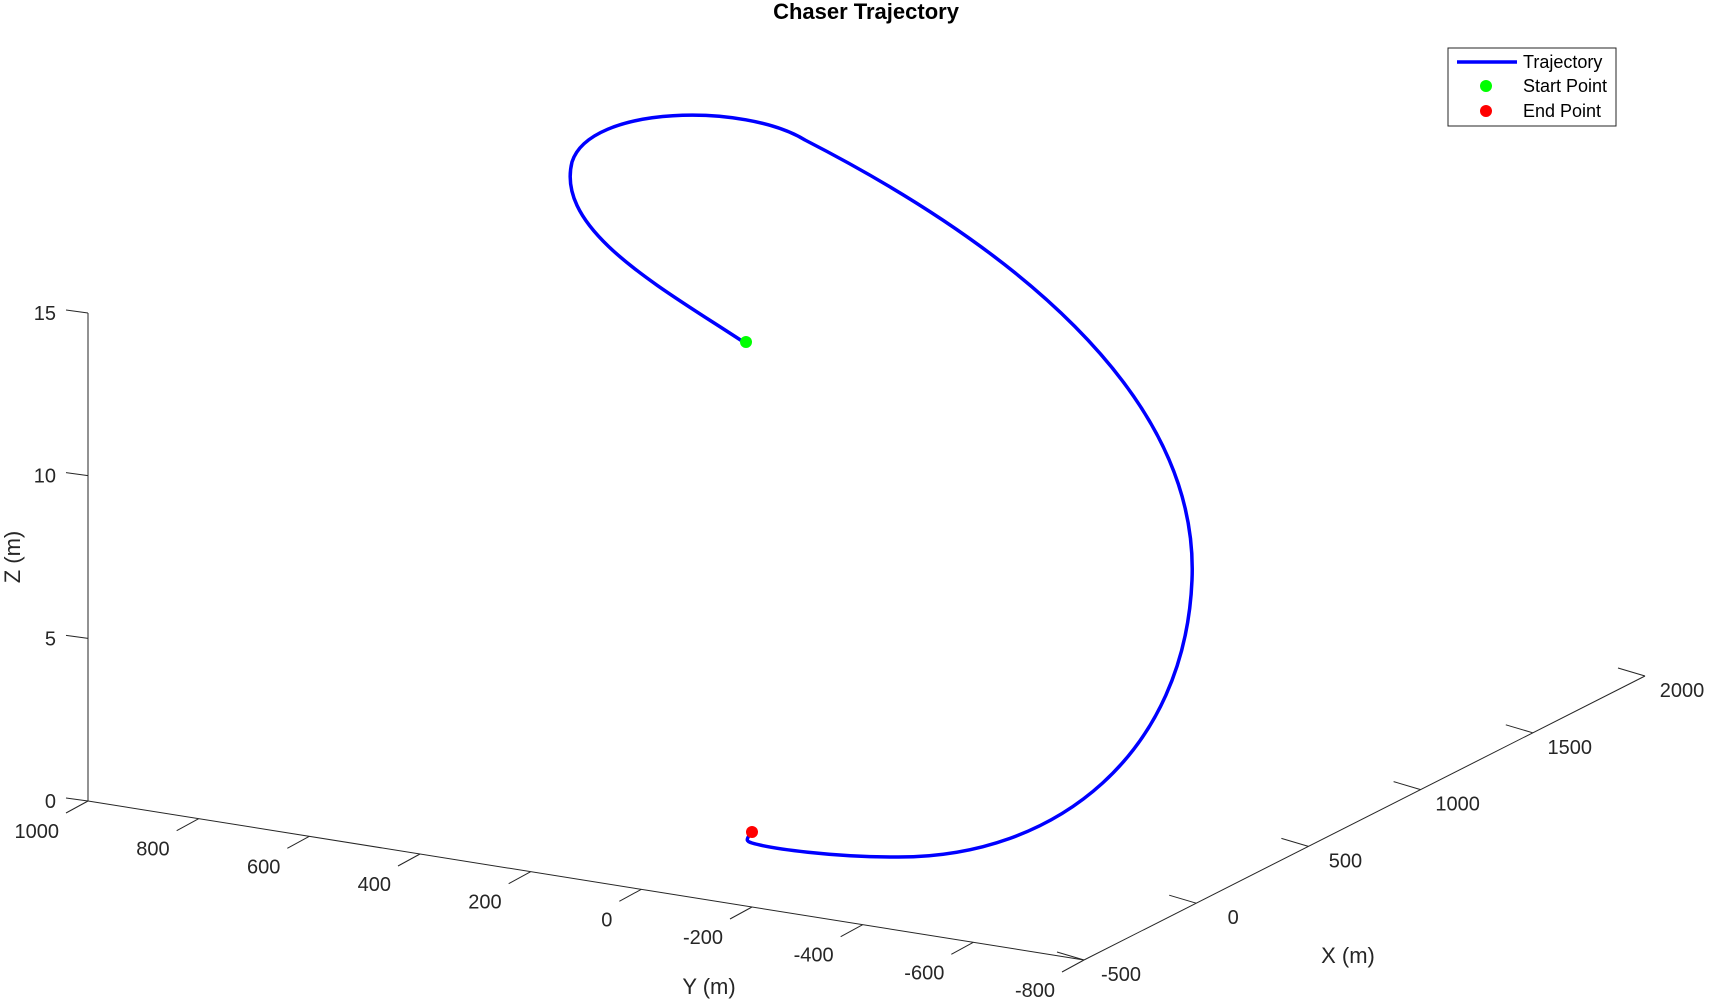 Image resolution: width=1720 pixels, height=1000 pixels. Describe the element at coordinates (1562, 111) in the screenshot. I see `legend-label-end: End Point` at that location.